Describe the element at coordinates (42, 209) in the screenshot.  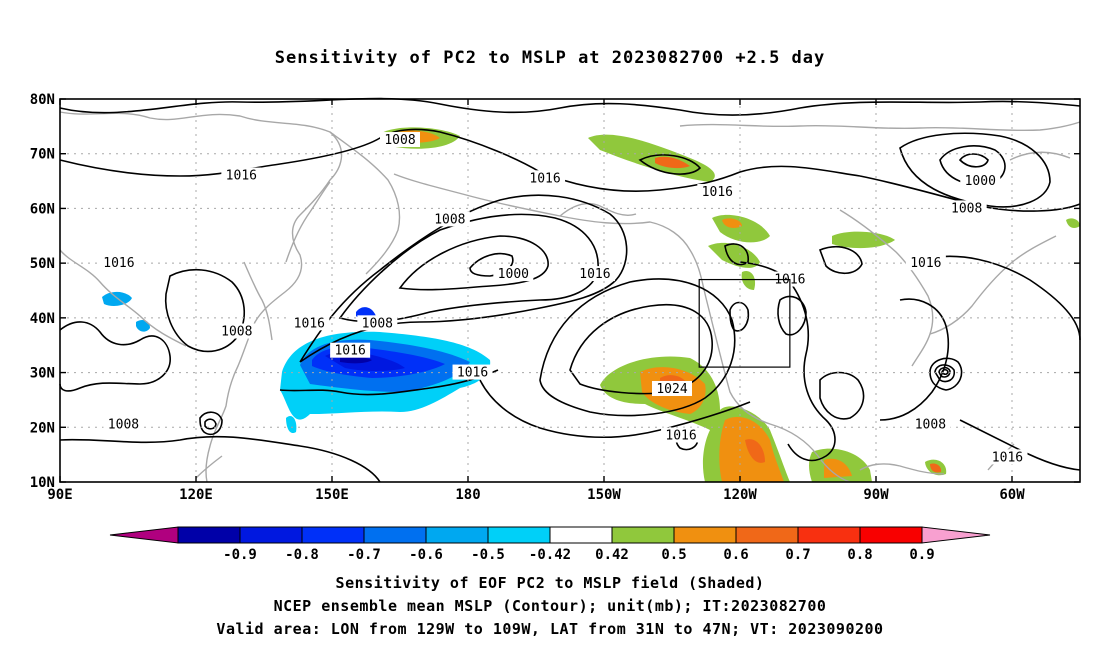
I see `lat-label: 60N` at that location.